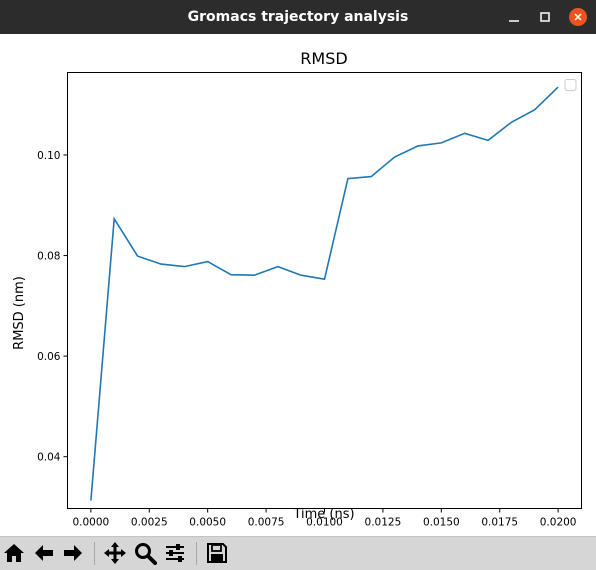 The height and width of the screenshot is (570, 596). What do you see at coordinates (49, 458) in the screenshot?
I see `y-tick-label: 0.04` at bounding box center [49, 458].